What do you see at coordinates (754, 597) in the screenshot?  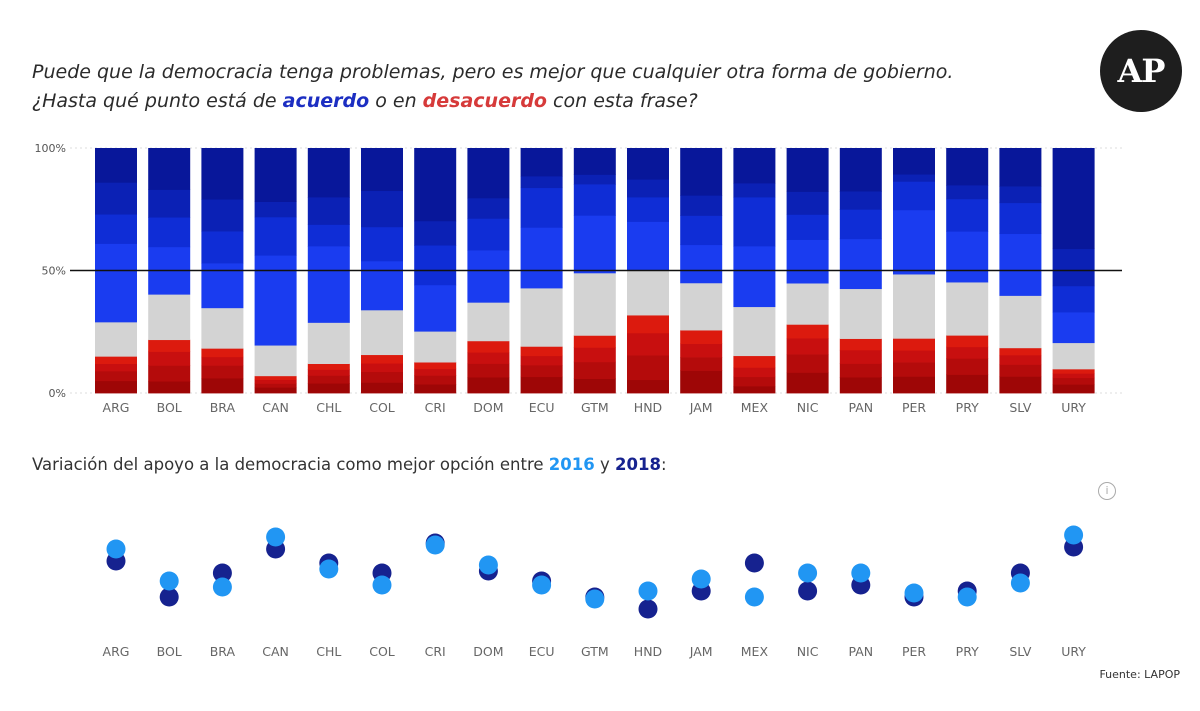 I see `dot-2016-MEX` at bounding box center [754, 597].